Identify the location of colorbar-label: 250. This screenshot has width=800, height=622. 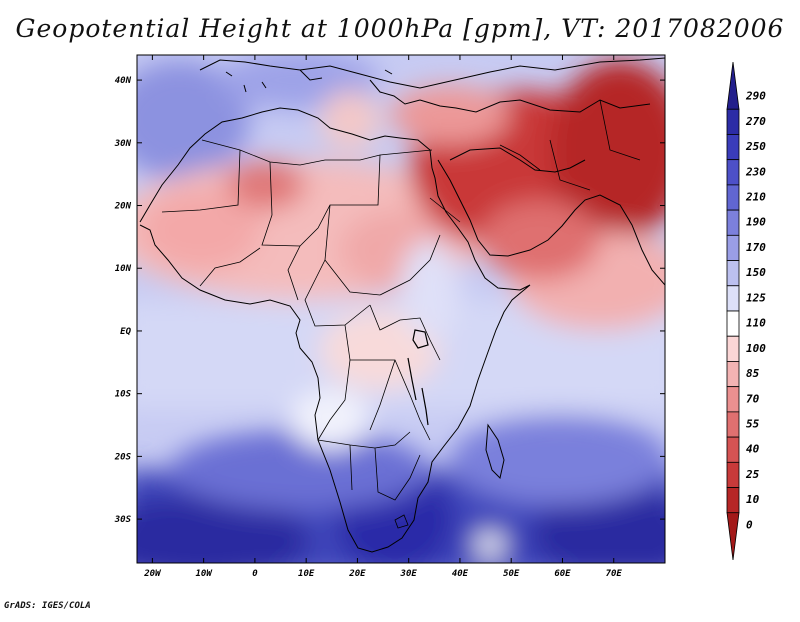
(755, 146).